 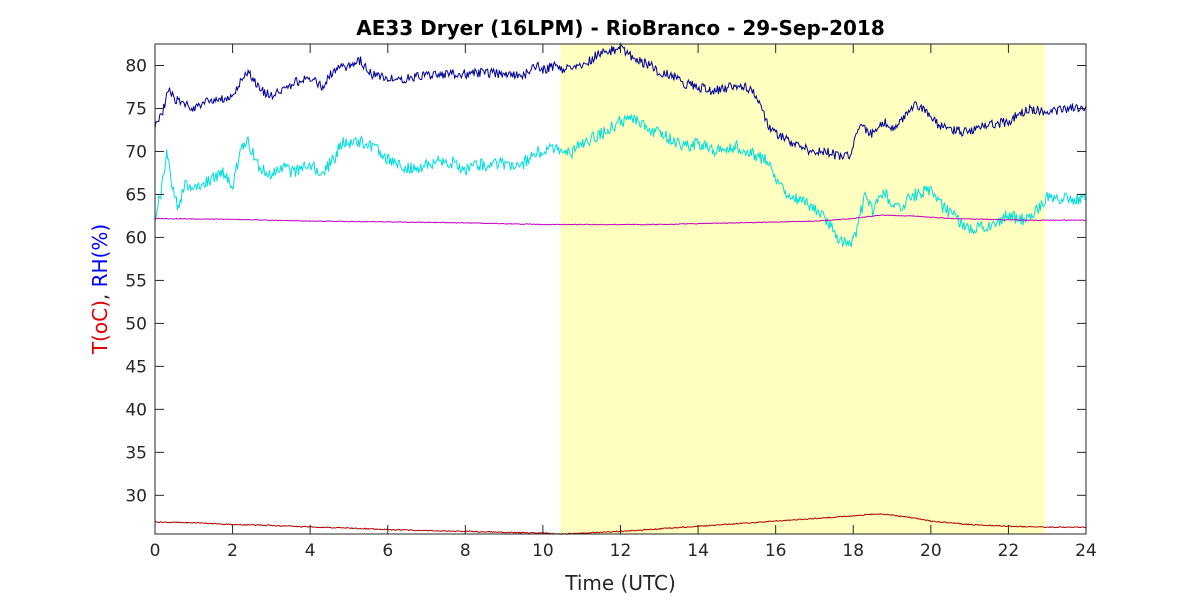 What do you see at coordinates (465, 551) in the screenshot?
I see `x-tick-label: 8` at bounding box center [465, 551].